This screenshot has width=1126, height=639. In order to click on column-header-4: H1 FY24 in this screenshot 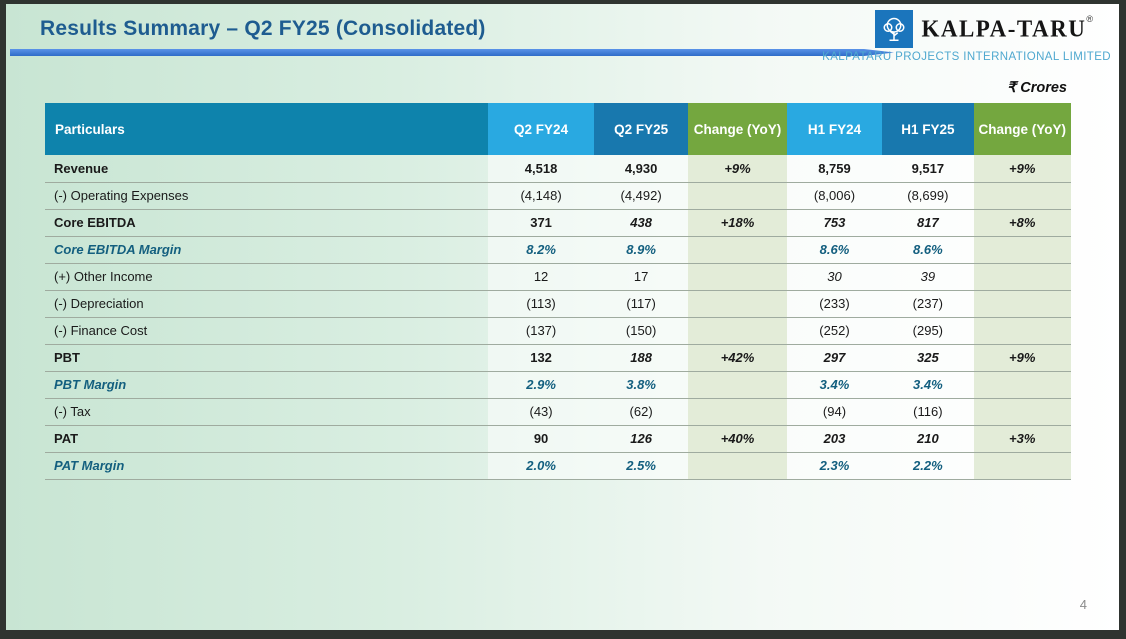, I will do `click(834, 129)`.